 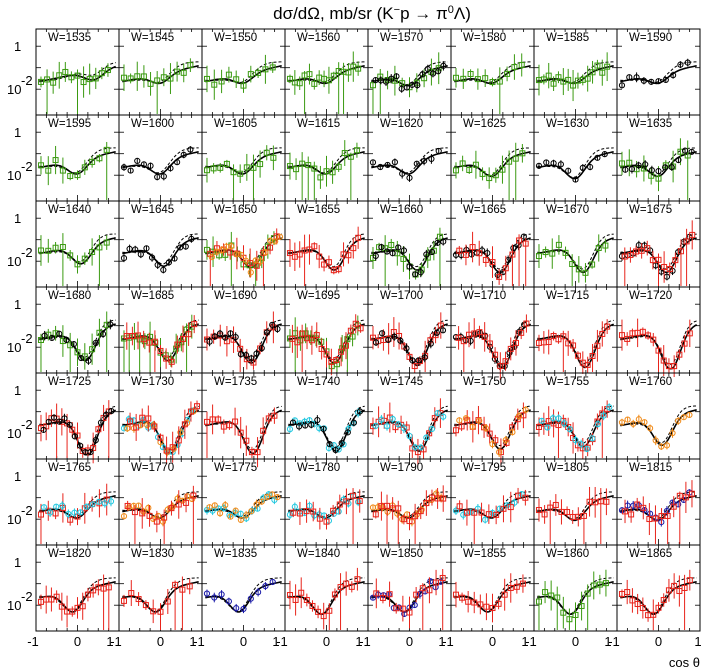 What do you see at coordinates (492, 641) in the screenshot?
I see `x-tick-label-0: 0` at bounding box center [492, 641].